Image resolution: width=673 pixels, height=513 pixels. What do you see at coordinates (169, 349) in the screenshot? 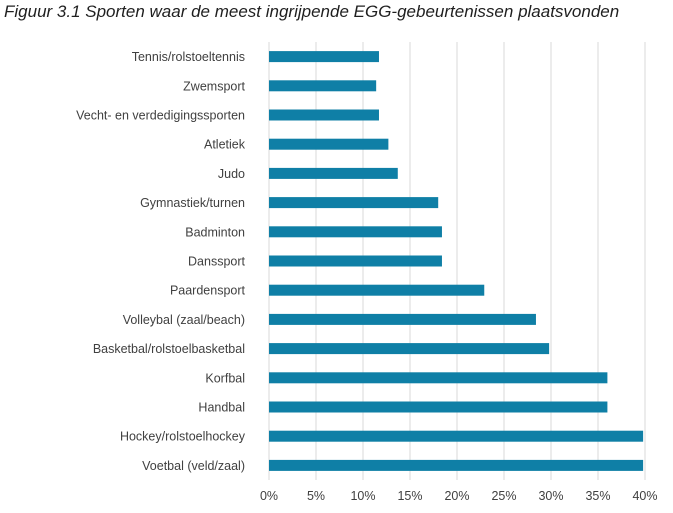
I see `category-label: Basketbal/rolstoelbasketbal` at bounding box center [169, 349].